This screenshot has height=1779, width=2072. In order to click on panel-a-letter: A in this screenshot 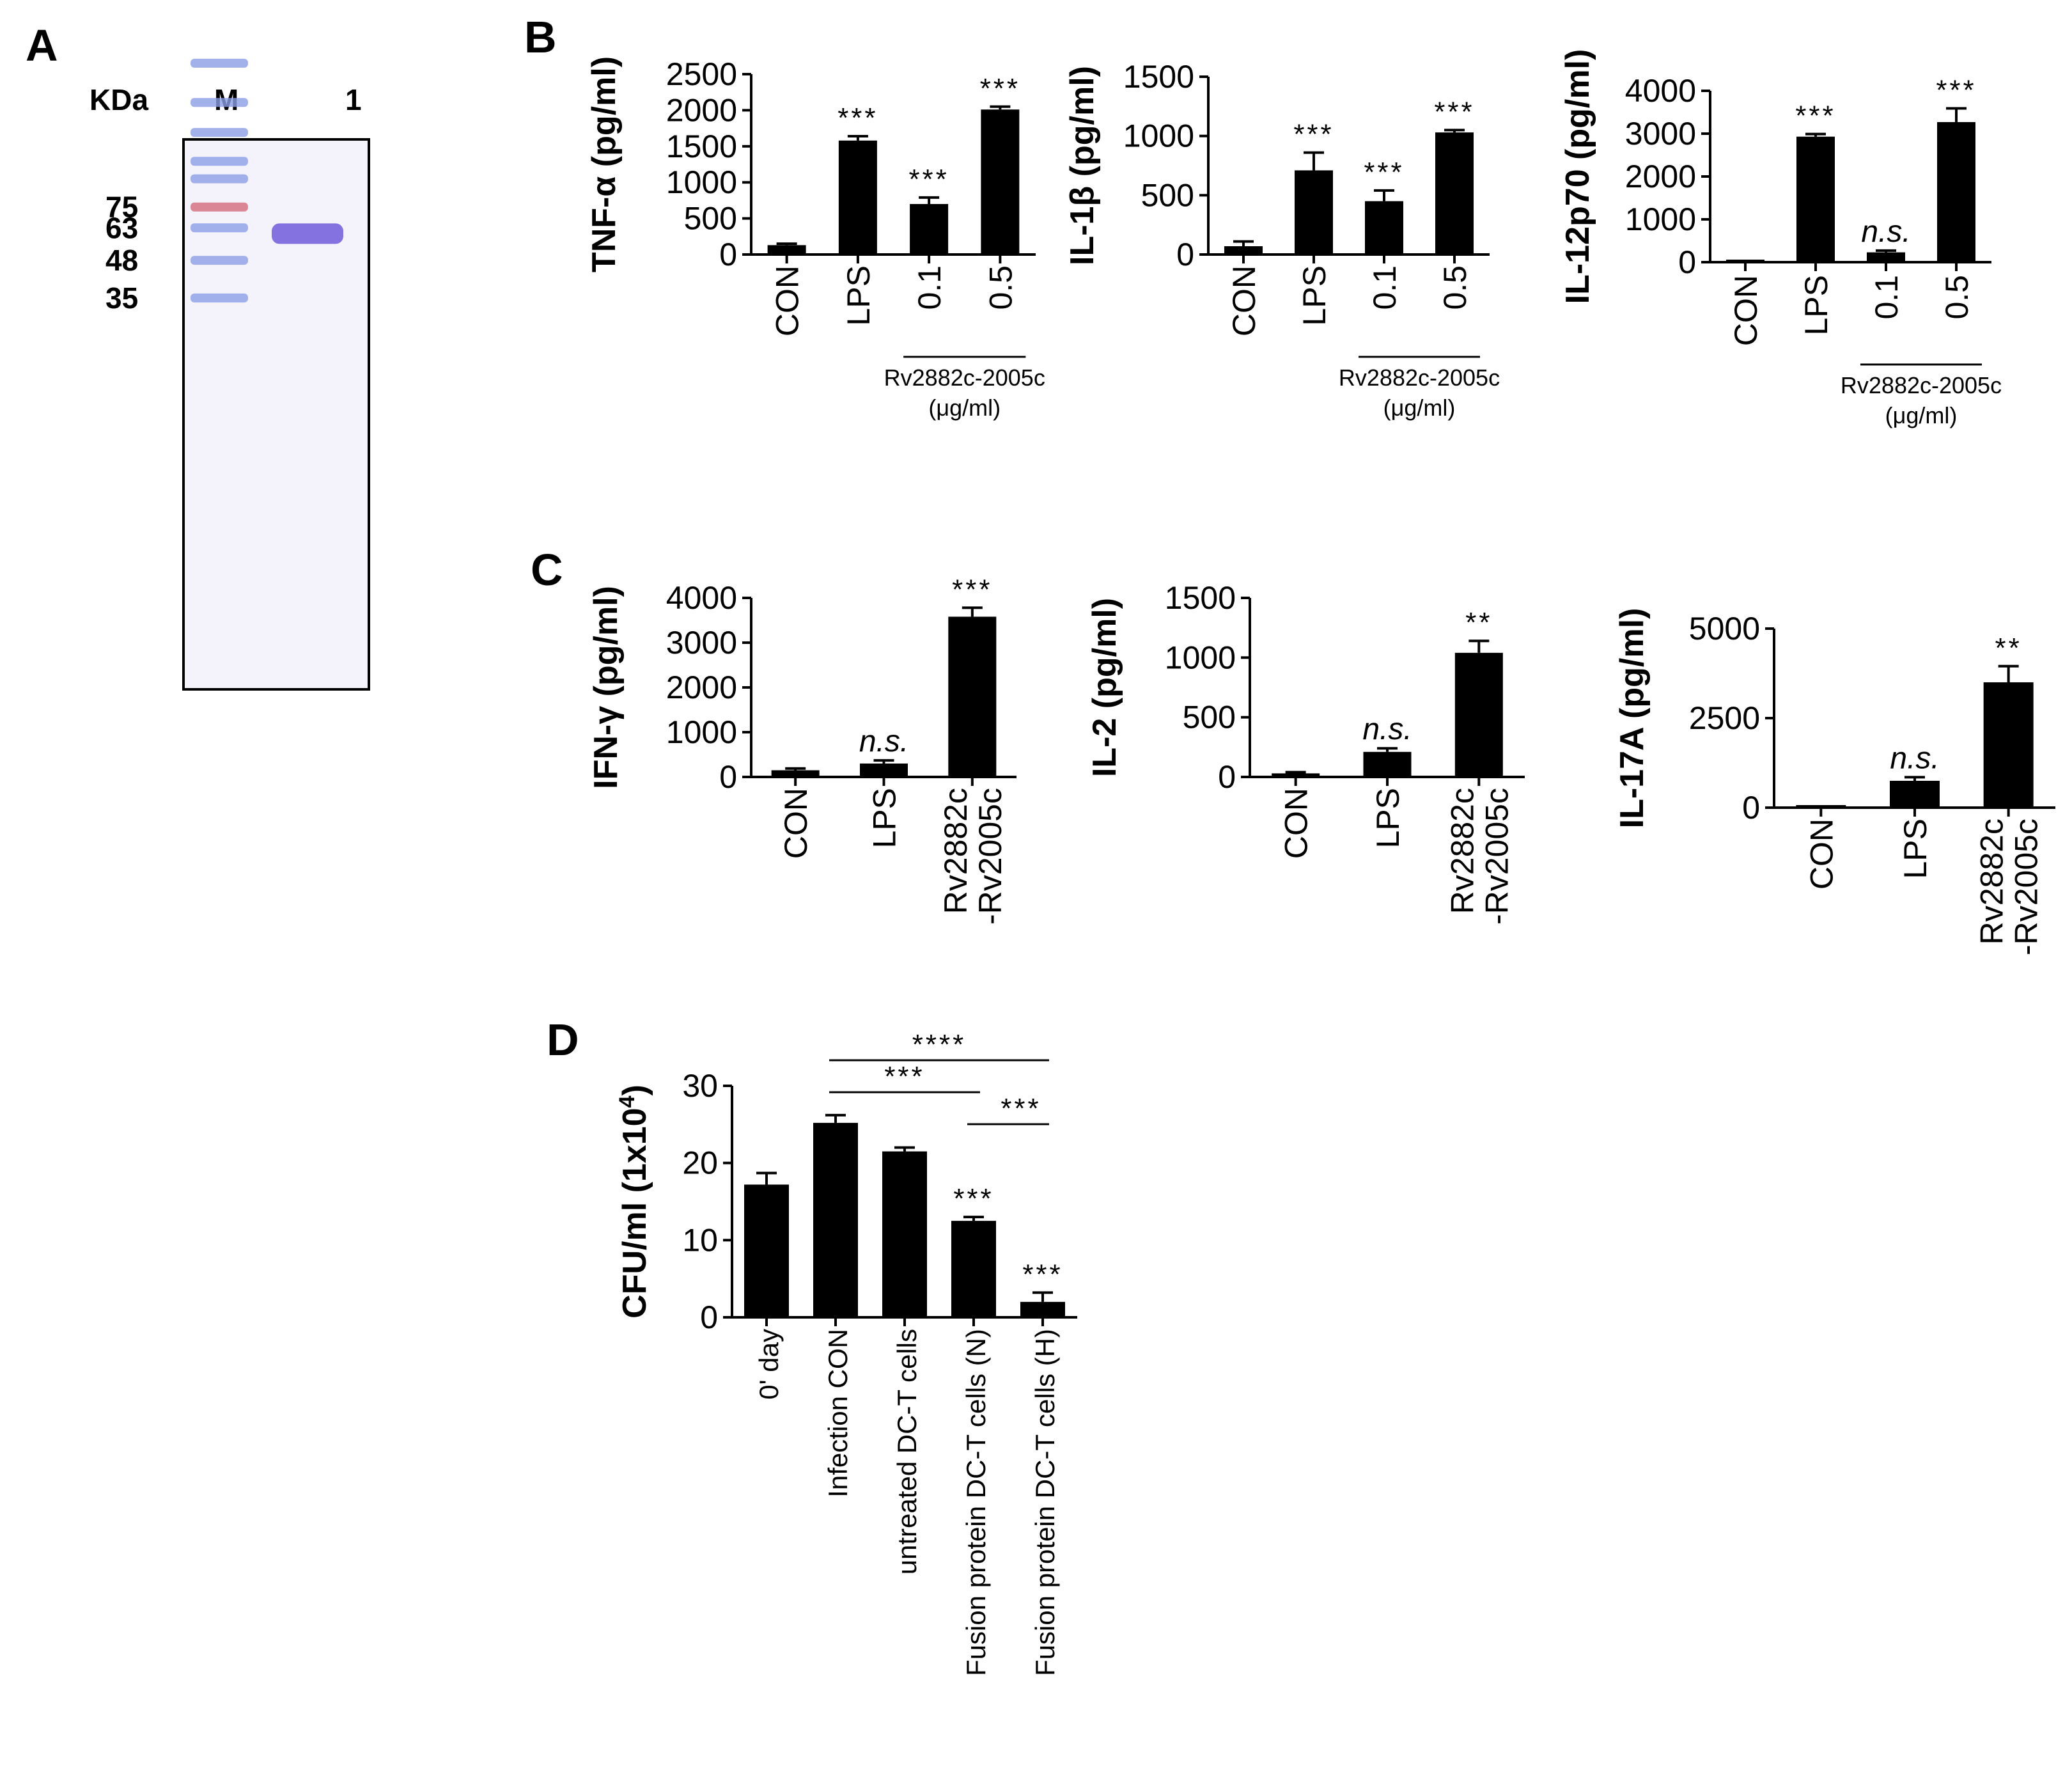, I will do `click(42, 45)`.